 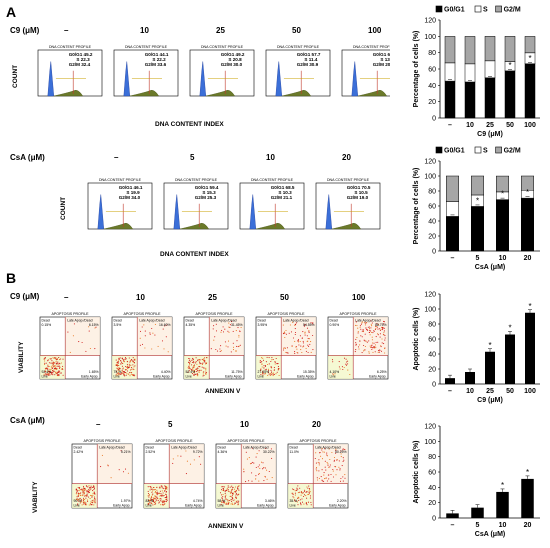 I want to click on live-pct: 4.10%, so click(x=335, y=372).